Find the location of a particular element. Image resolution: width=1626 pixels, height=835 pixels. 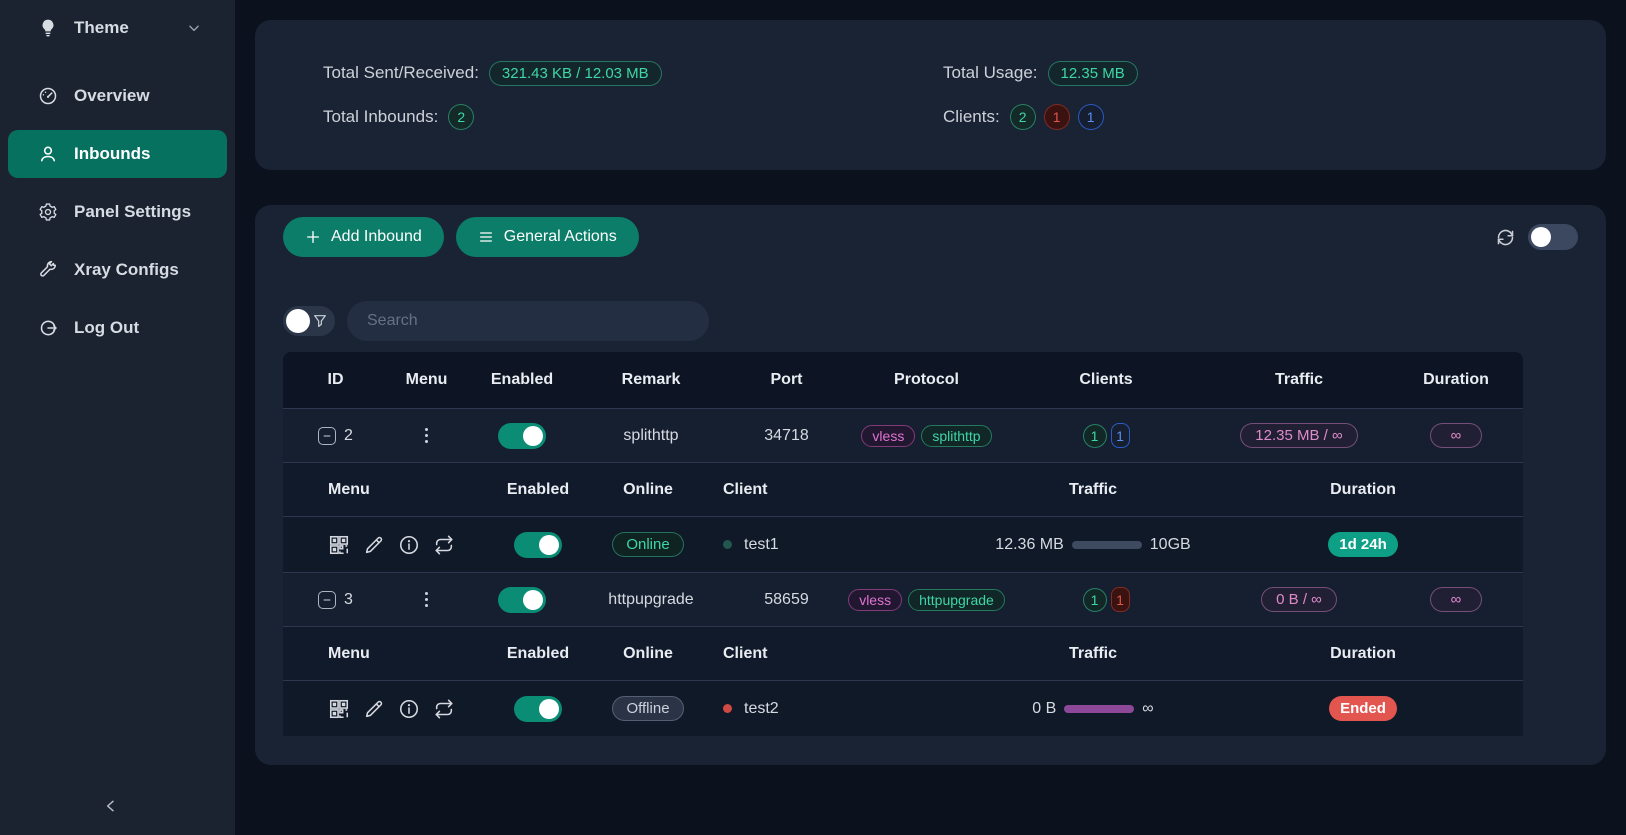

inbound-traffic-badge: 0 B / ∞ is located at coordinates (1299, 599).